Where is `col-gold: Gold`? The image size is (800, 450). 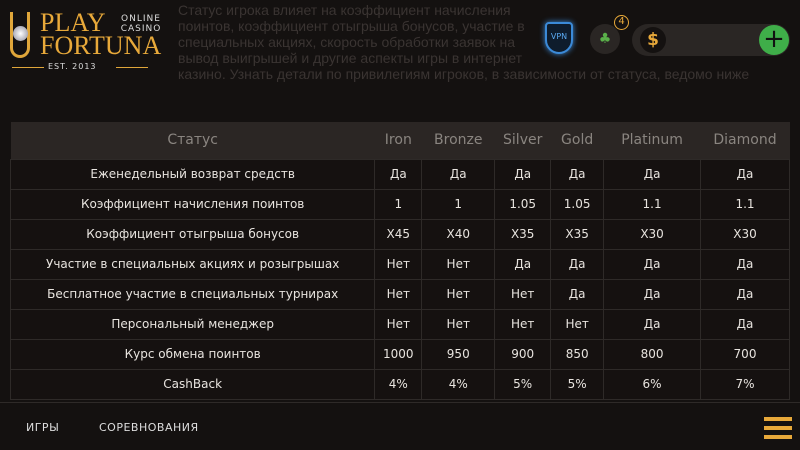 col-gold: Gold is located at coordinates (577, 140).